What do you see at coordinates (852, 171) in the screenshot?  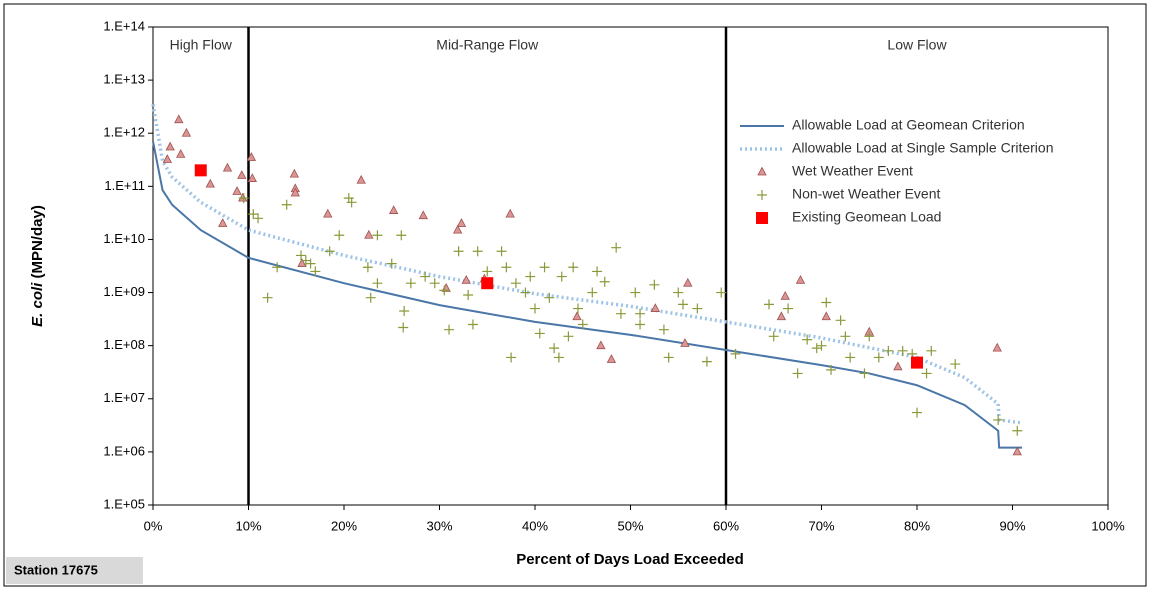 I see `legend-label: Wet Weather Event` at bounding box center [852, 171].